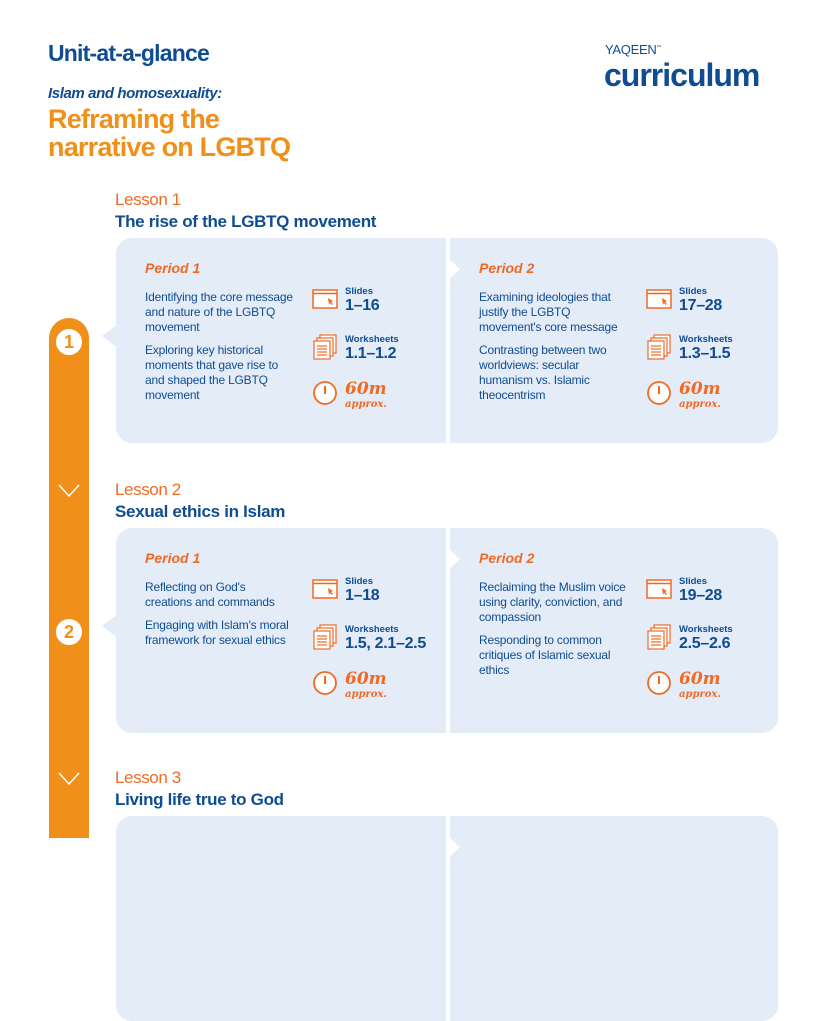  Describe the element at coordinates (69, 342) in the screenshot. I see `lesson-number-badge: 1` at that location.